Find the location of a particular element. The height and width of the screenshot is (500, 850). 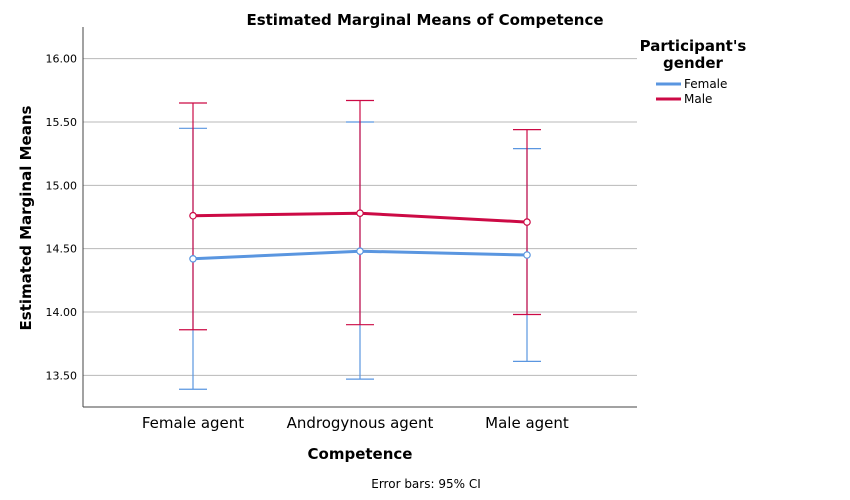

y-tick-label: 16.00 is located at coordinates (62, 59).